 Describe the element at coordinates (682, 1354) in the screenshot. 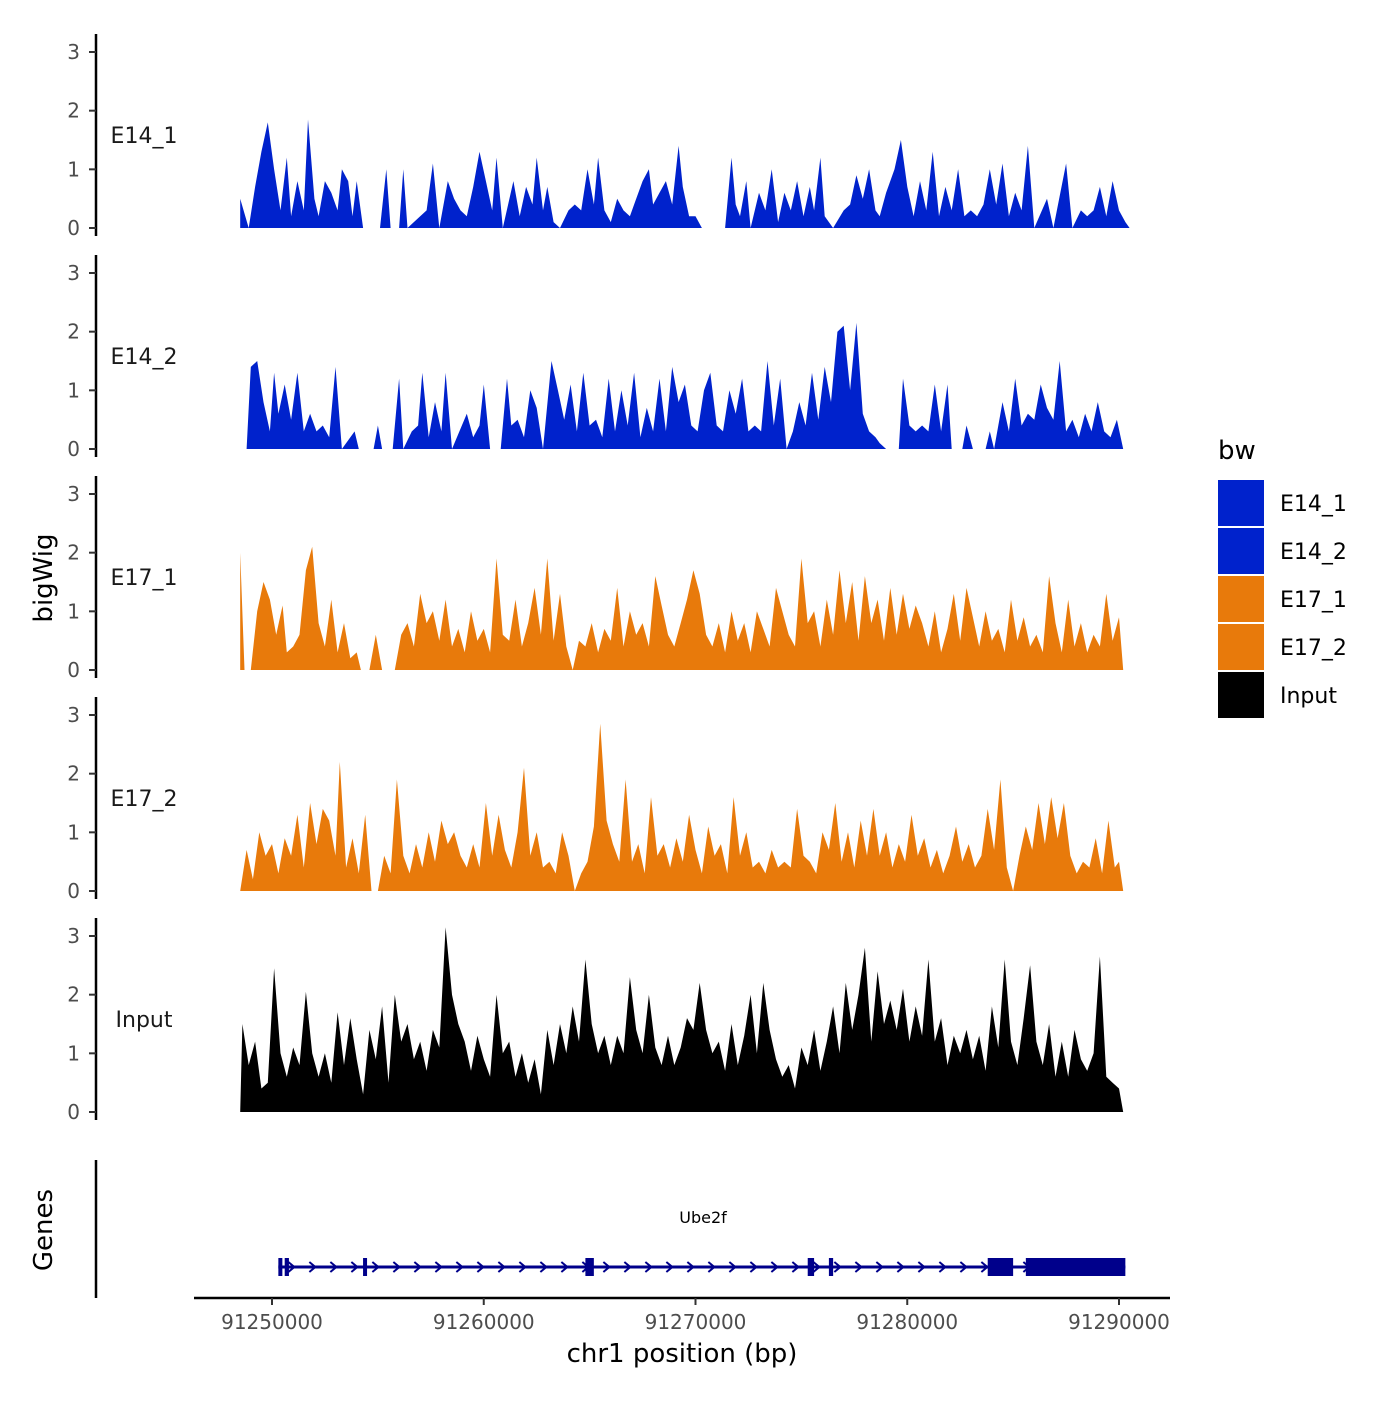

I see `x-axis-title: chr1 position (bp)` at that location.